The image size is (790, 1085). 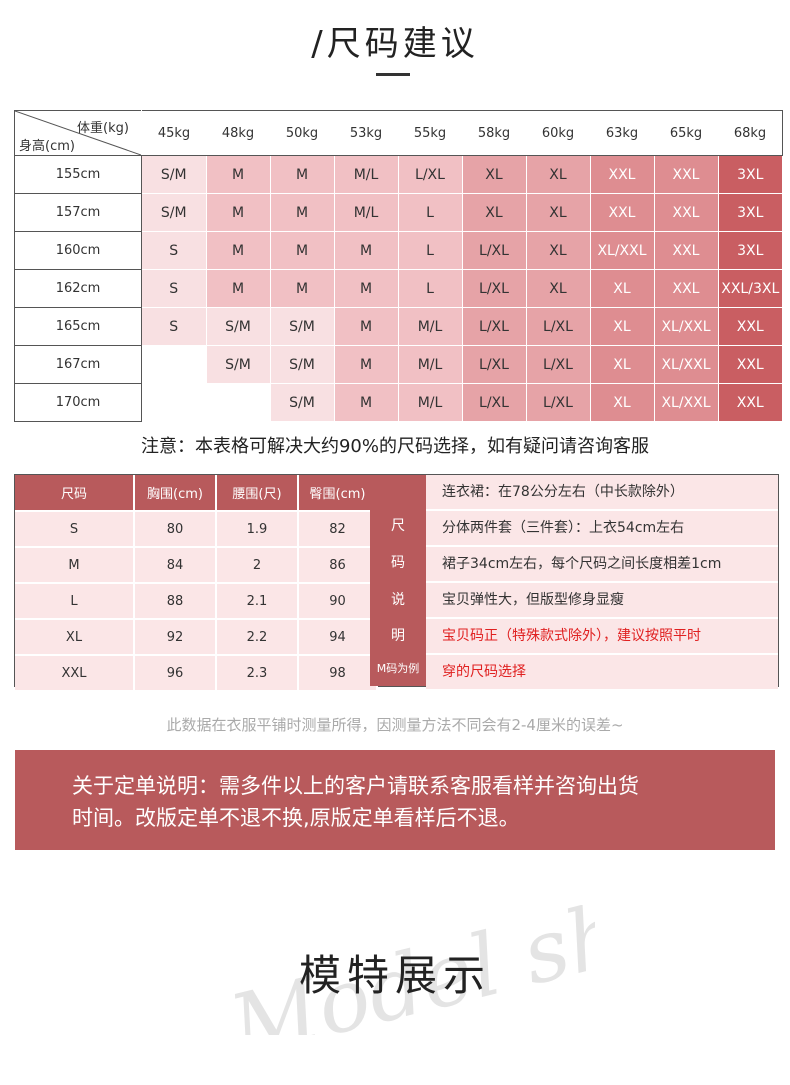 I want to click on size-row: 155cm S/M M M M/L L/XL XL XL XXL XXL 3XL, so click(x=398, y=174).